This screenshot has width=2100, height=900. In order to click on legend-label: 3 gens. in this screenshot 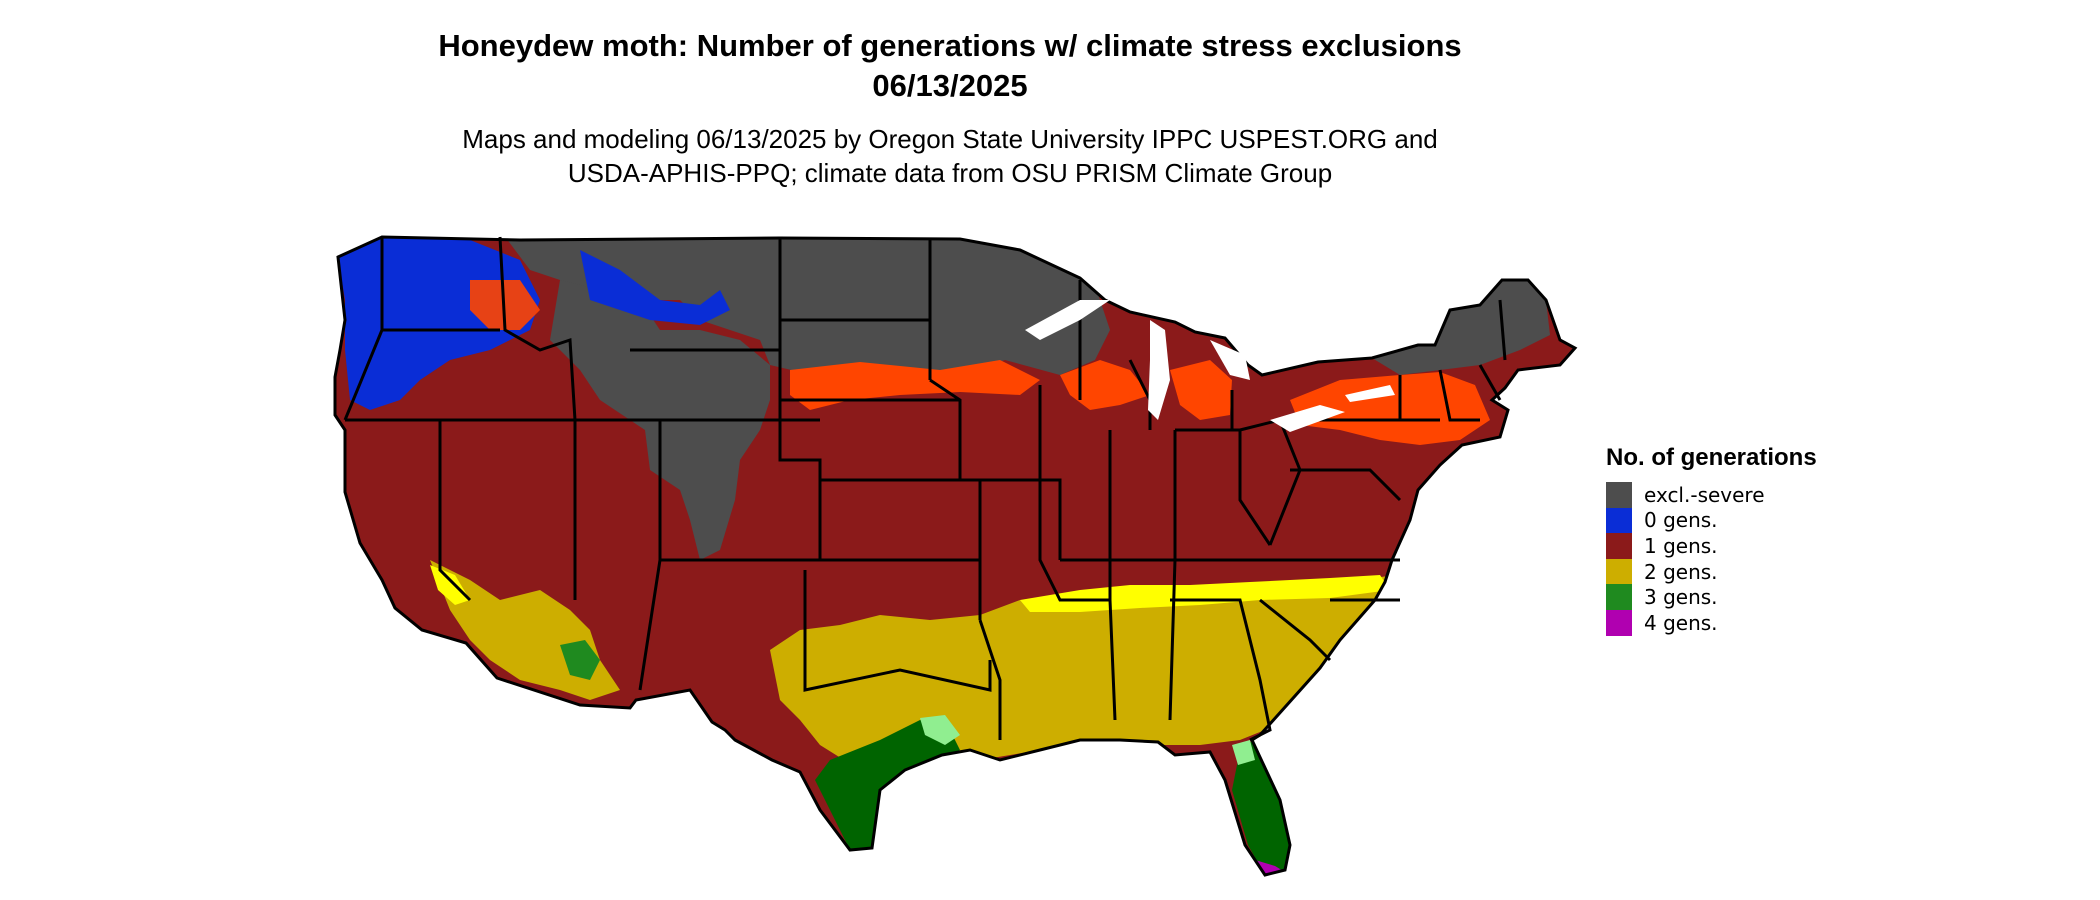, I will do `click(1681, 597)`.